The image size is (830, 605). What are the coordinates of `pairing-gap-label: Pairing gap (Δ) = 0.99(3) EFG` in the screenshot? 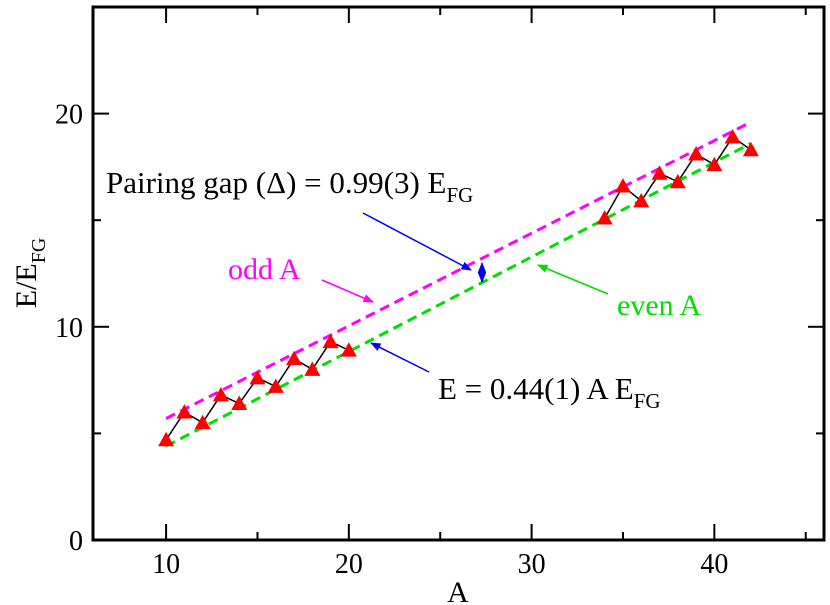 It's located at (289, 186).